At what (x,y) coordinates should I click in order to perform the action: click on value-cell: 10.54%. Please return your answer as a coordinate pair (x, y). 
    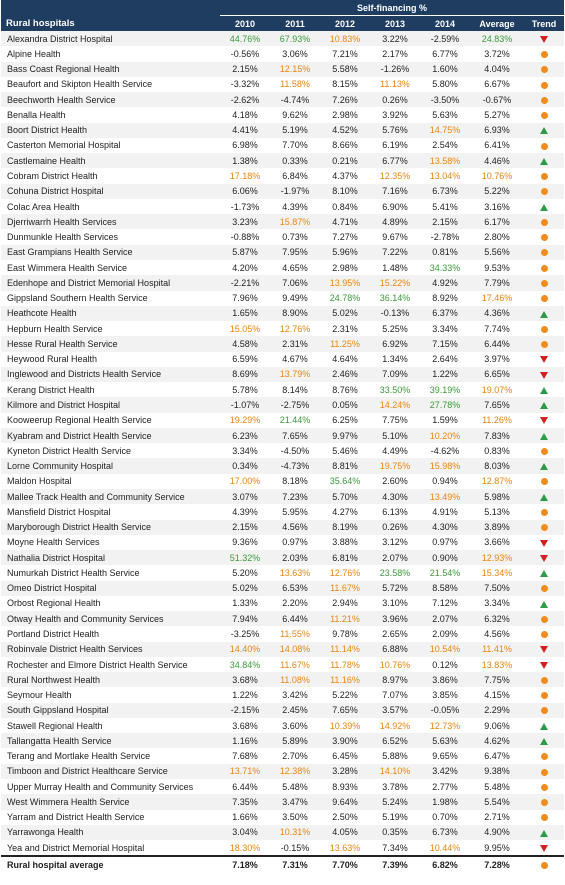
    Looking at the image, I should click on (445, 649).